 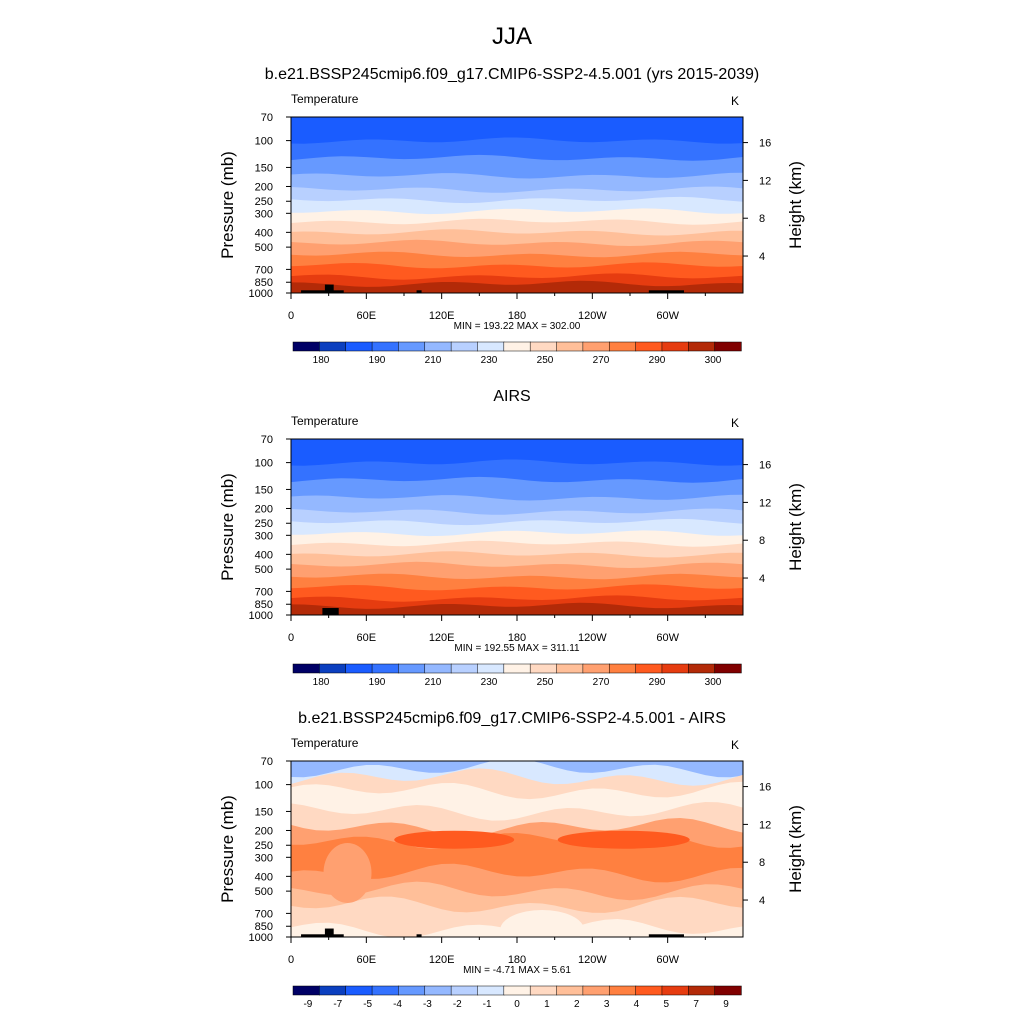 I want to click on colorbar-label: 9, so click(x=726, y=1004).